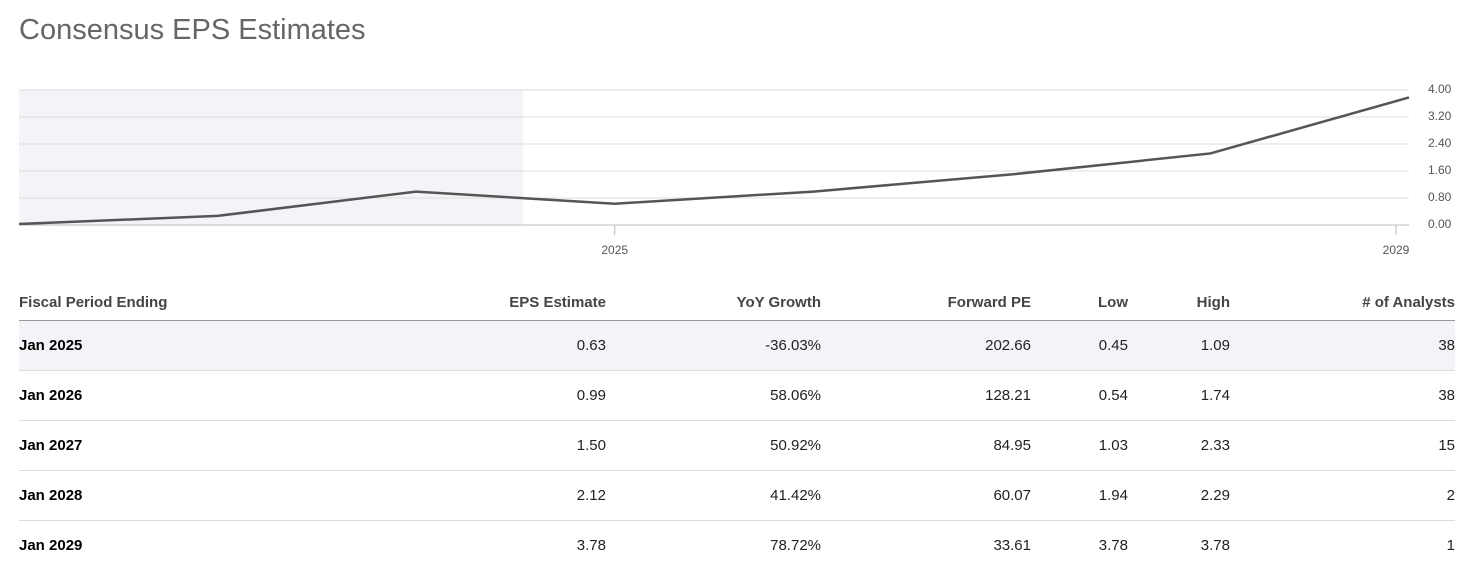 The height and width of the screenshot is (582, 1478). Describe the element at coordinates (1179, 345) in the screenshot. I see `table-cell: 1.09` at that location.